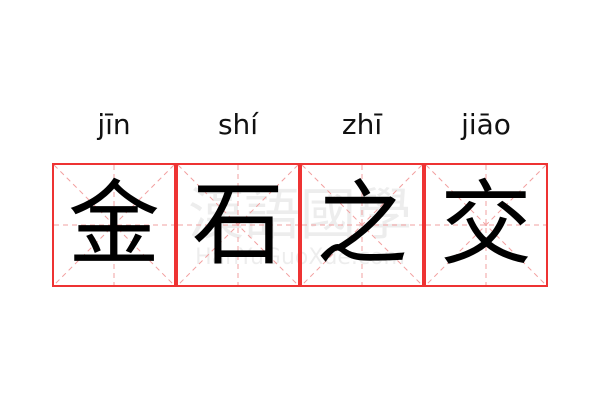  I want to click on pinyin: shí, so click(238, 124).